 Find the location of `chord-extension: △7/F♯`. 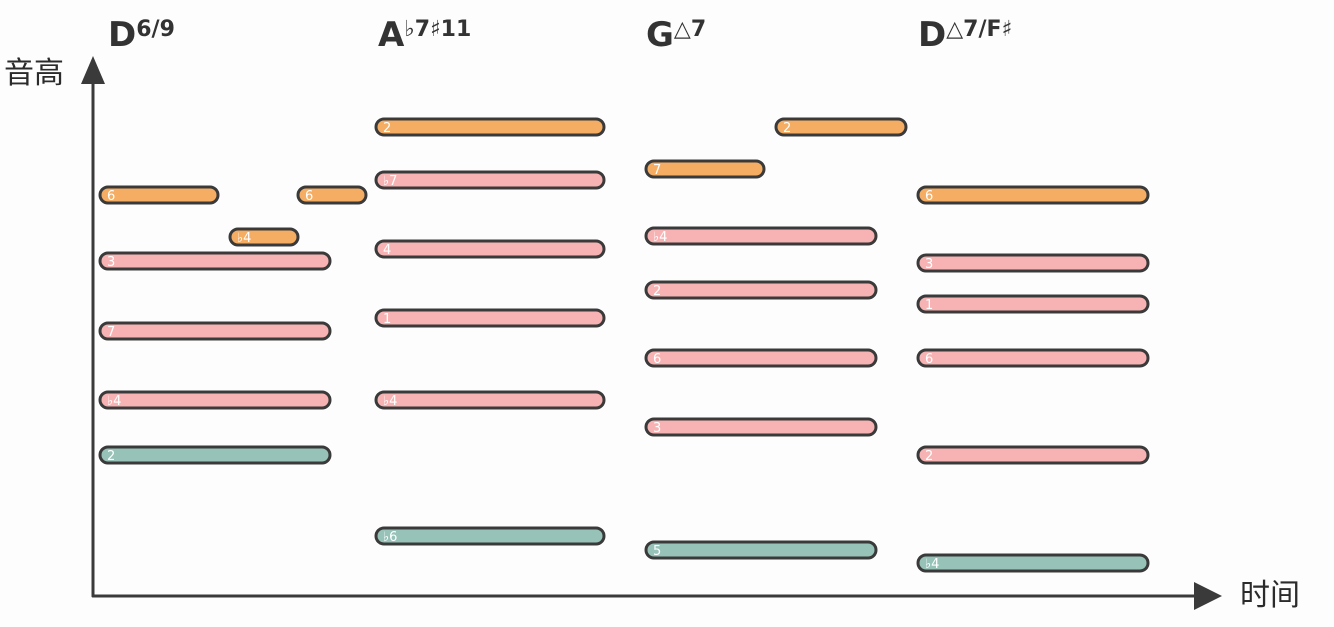

chord-extension: △7/F♯ is located at coordinates (979, 29).